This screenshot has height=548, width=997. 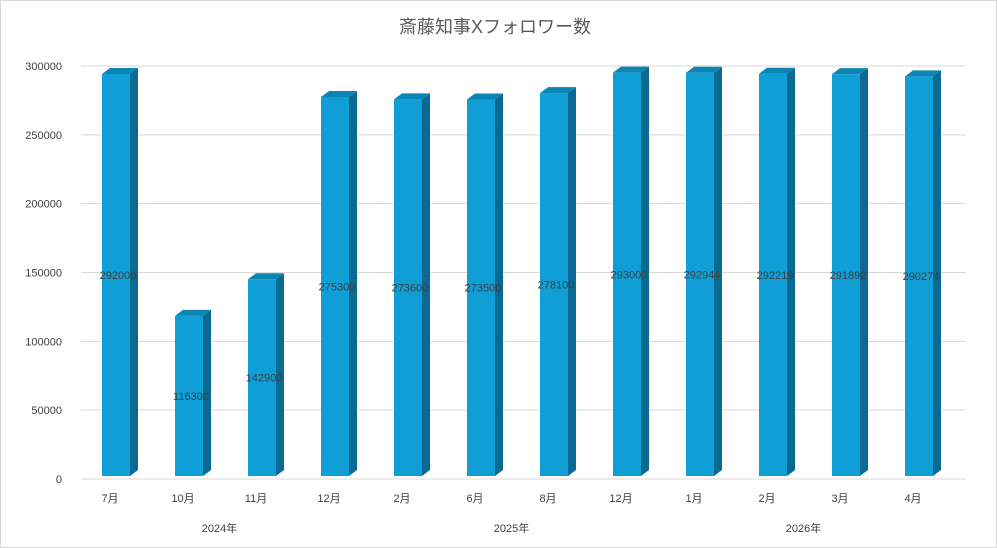 I want to click on x-axis-ticks: 7月 10月 11月 12月 2月 6月 8月 12月 1月 2月 3月 4月, so click(x=511, y=499).